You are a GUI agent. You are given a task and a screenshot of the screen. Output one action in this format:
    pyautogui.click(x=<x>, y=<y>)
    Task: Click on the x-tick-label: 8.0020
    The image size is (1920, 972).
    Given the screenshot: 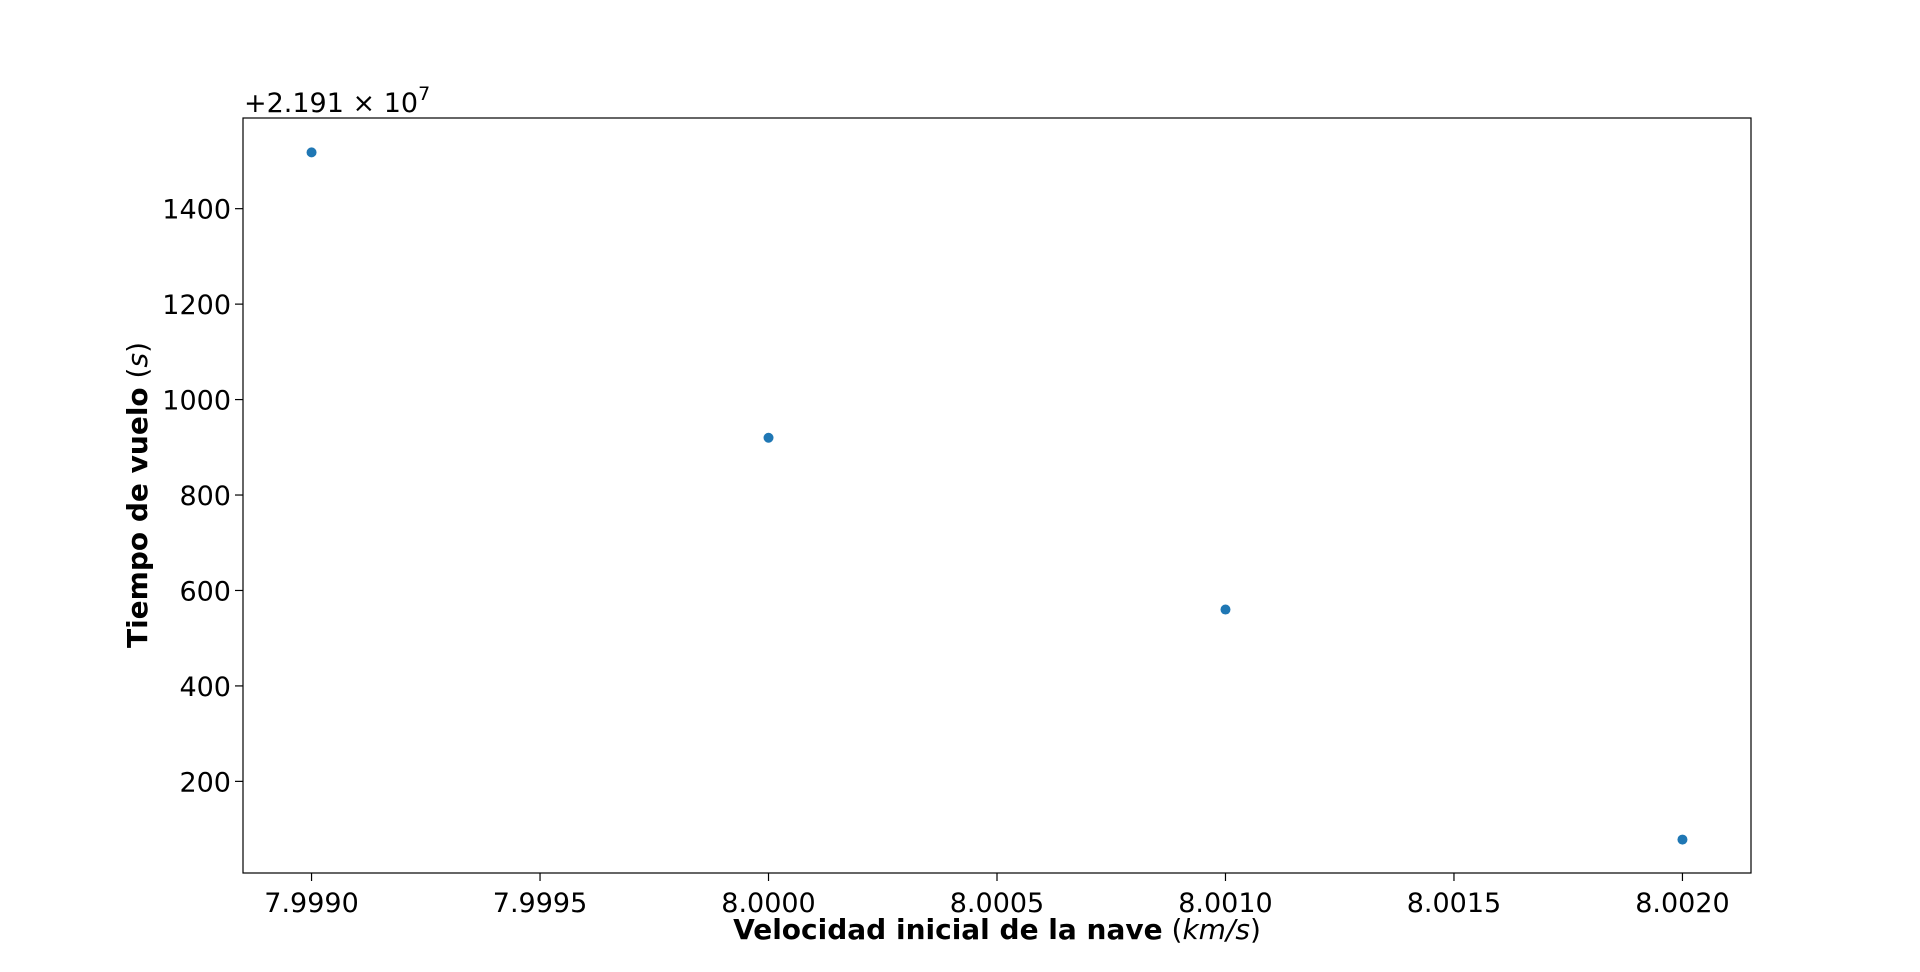 What is the action you would take?
    pyautogui.click(x=1682, y=903)
    